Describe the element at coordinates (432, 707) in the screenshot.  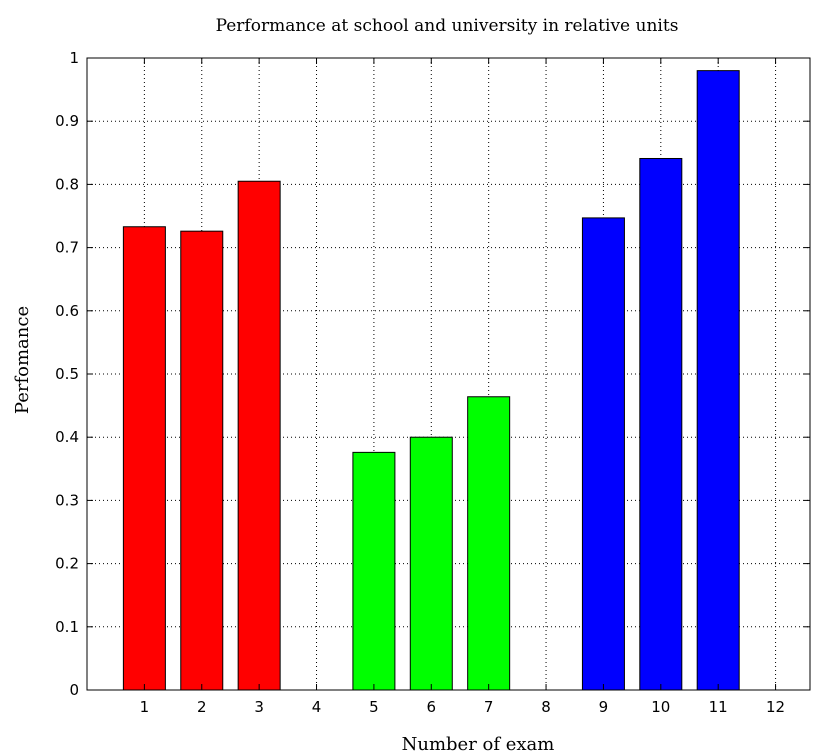
I see `x-tick-label: 6` at that location.